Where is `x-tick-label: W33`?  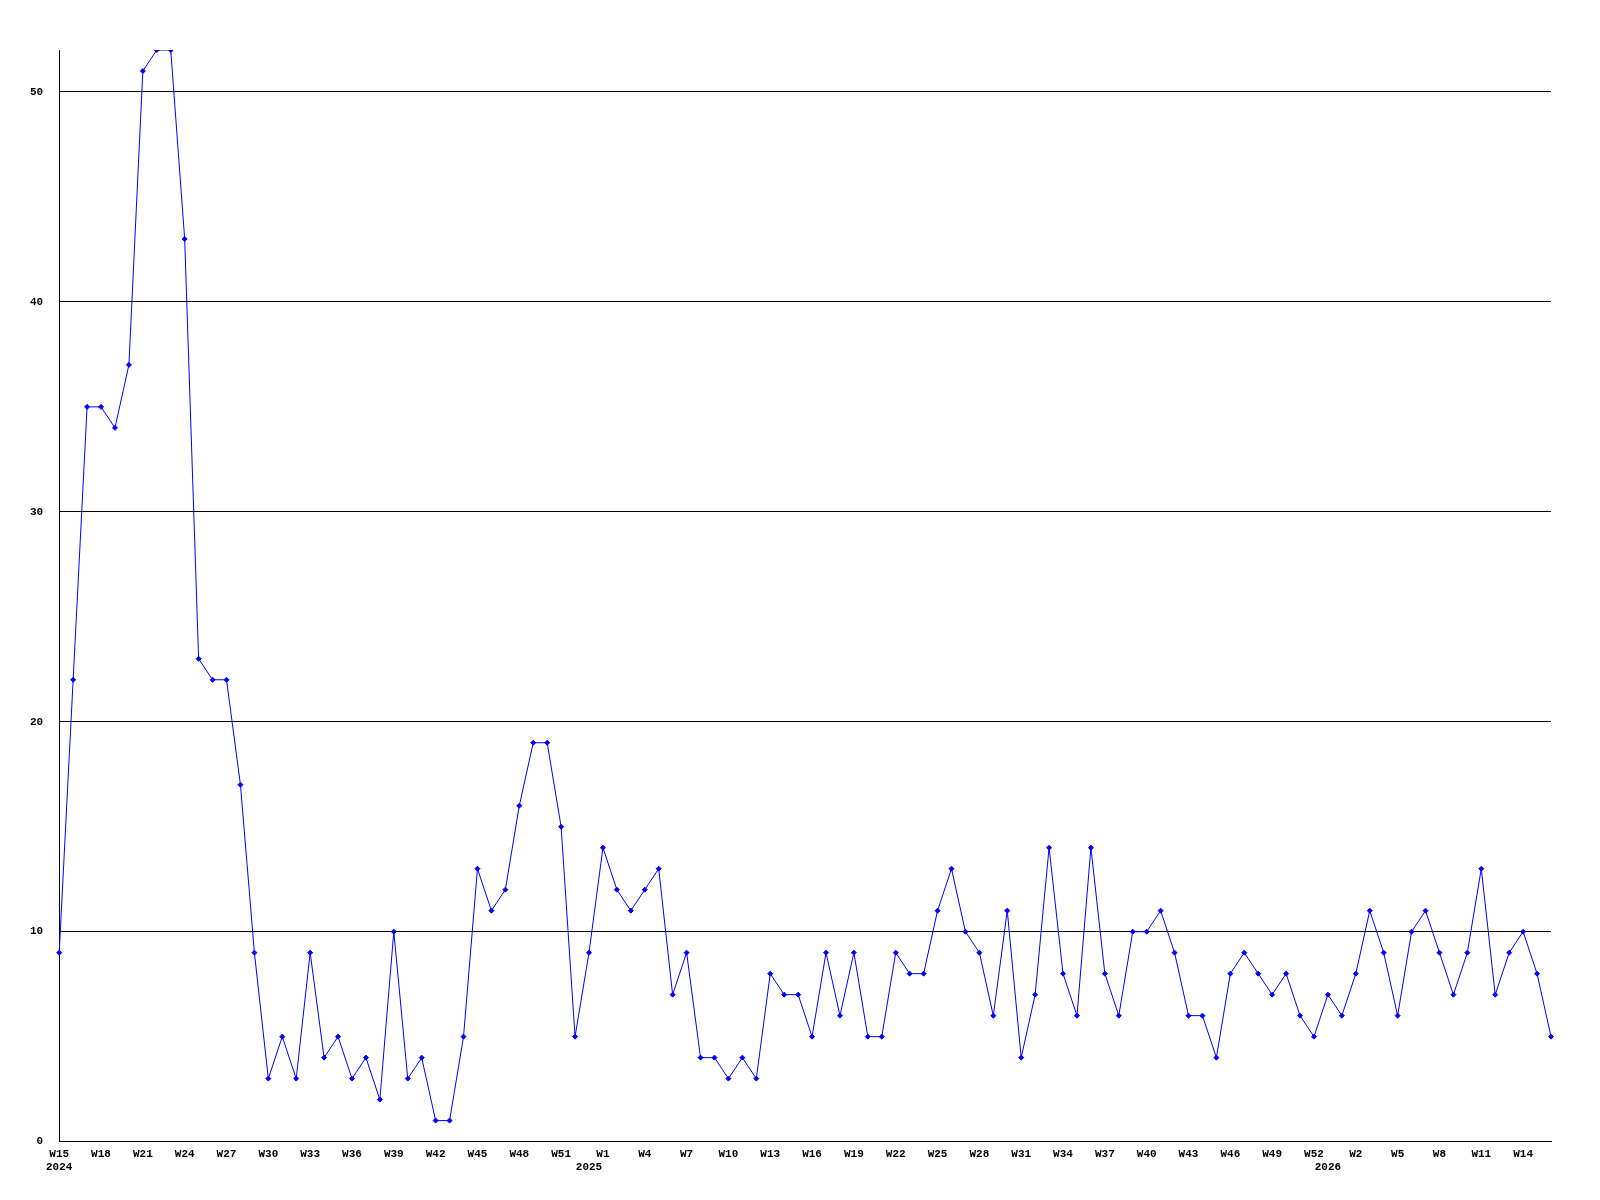
x-tick-label: W33 is located at coordinates (310, 1153).